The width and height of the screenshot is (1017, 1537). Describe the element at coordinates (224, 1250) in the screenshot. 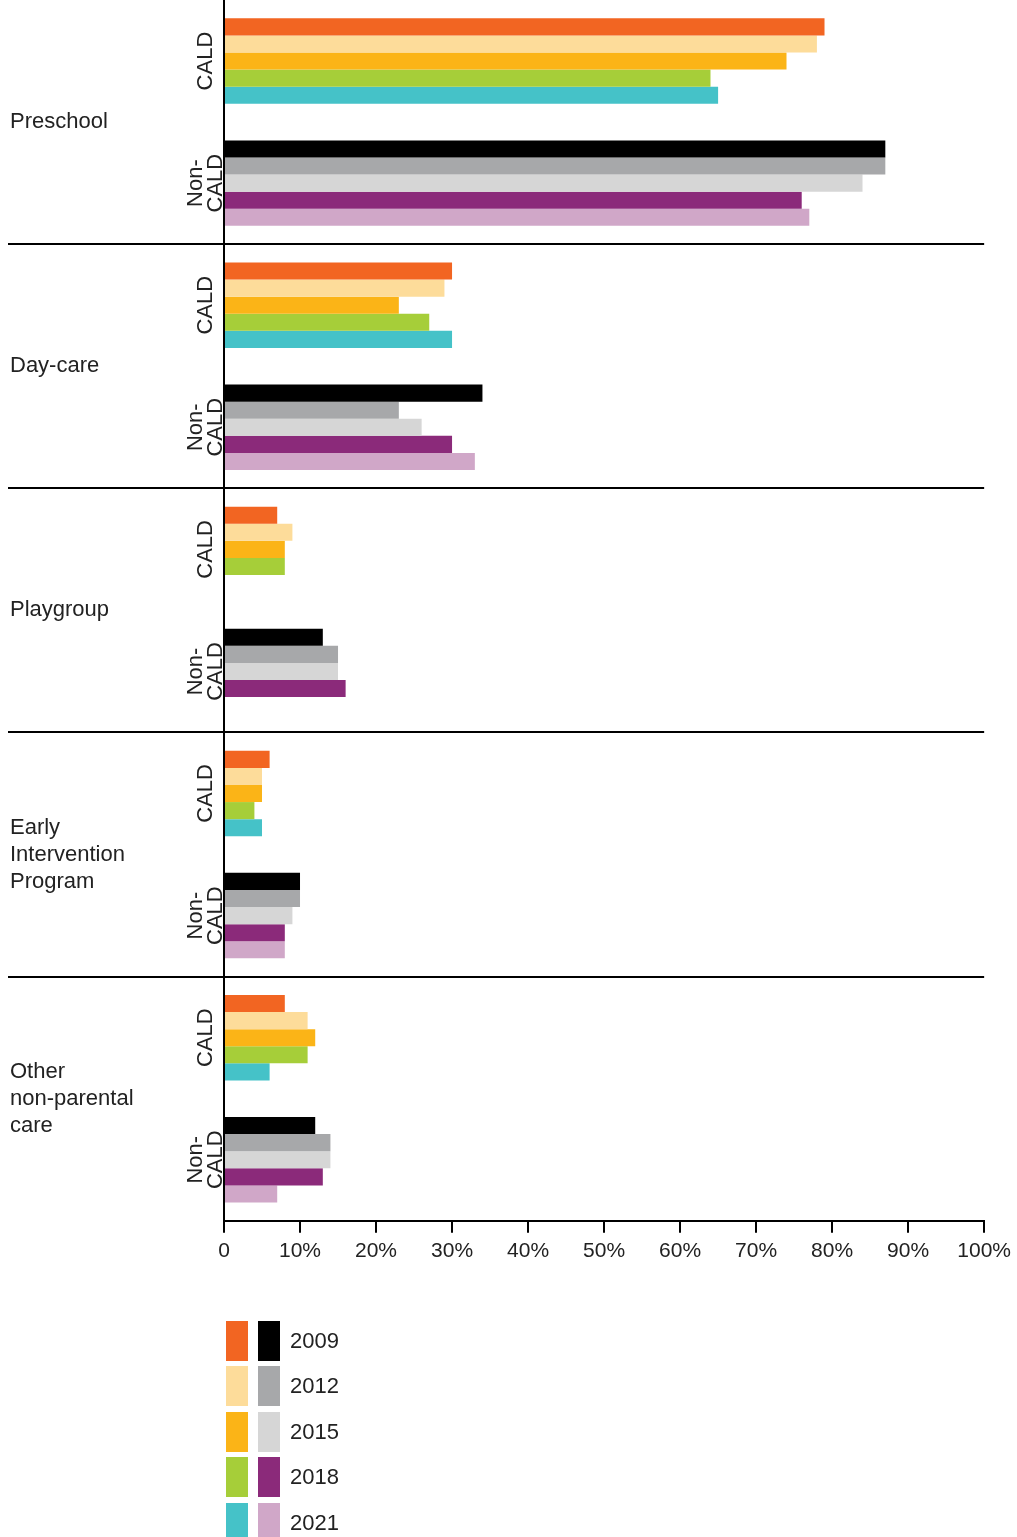

I see `x-tick-label: 0` at that location.